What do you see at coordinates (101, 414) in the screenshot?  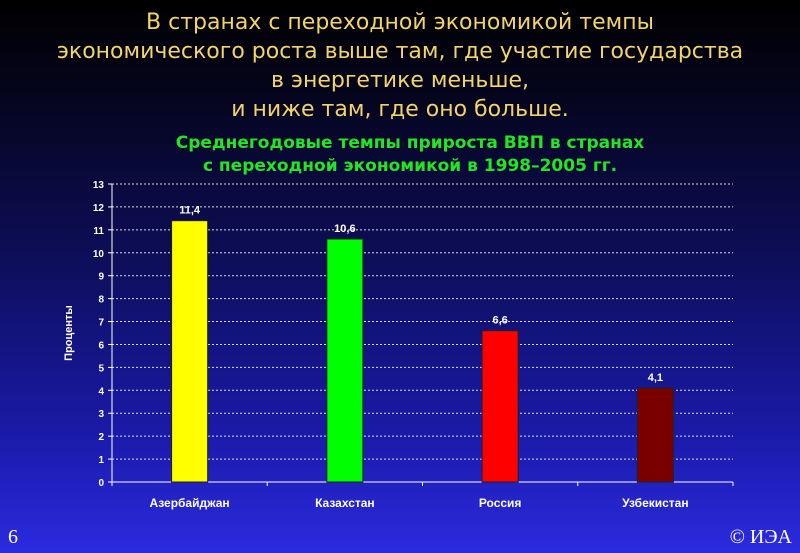 I see `y-tick-label: 3` at bounding box center [101, 414].